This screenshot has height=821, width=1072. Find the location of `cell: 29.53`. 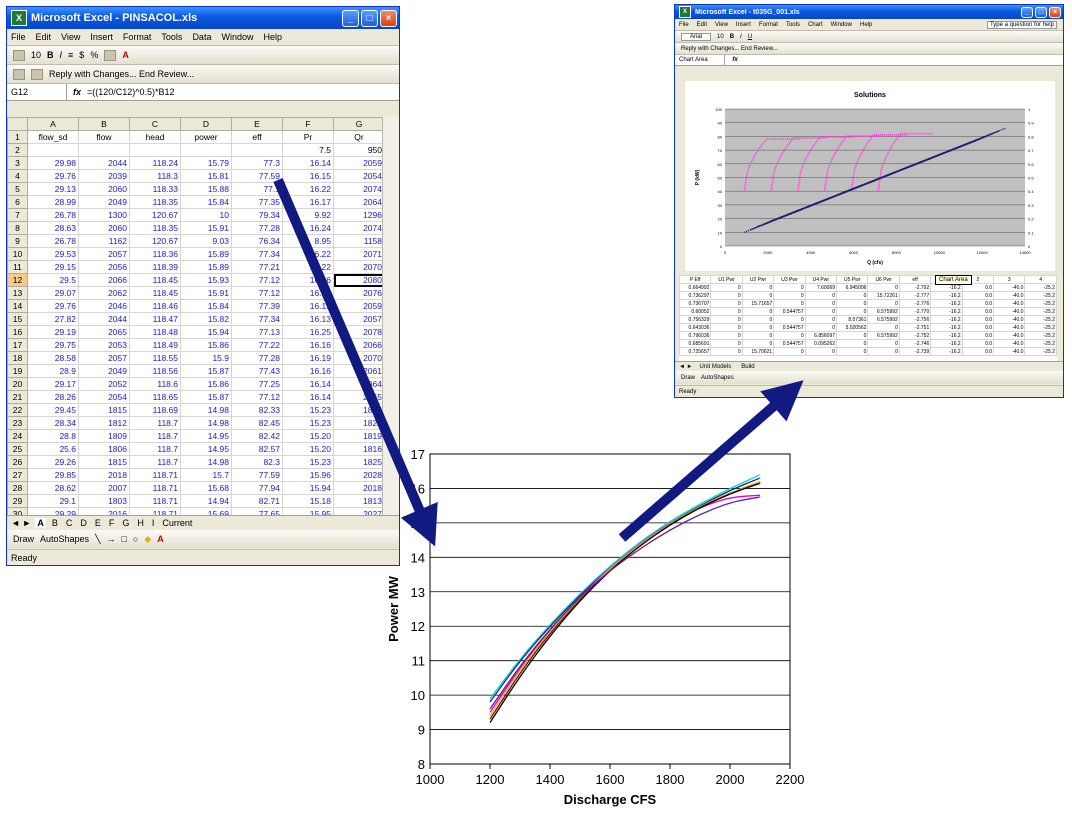

cell: 29.53 is located at coordinates (53, 254).